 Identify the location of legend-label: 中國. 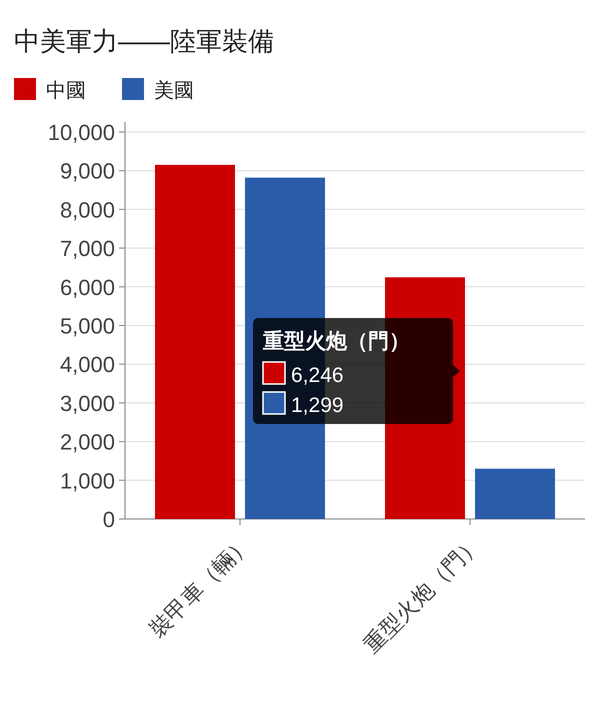
(66, 91).